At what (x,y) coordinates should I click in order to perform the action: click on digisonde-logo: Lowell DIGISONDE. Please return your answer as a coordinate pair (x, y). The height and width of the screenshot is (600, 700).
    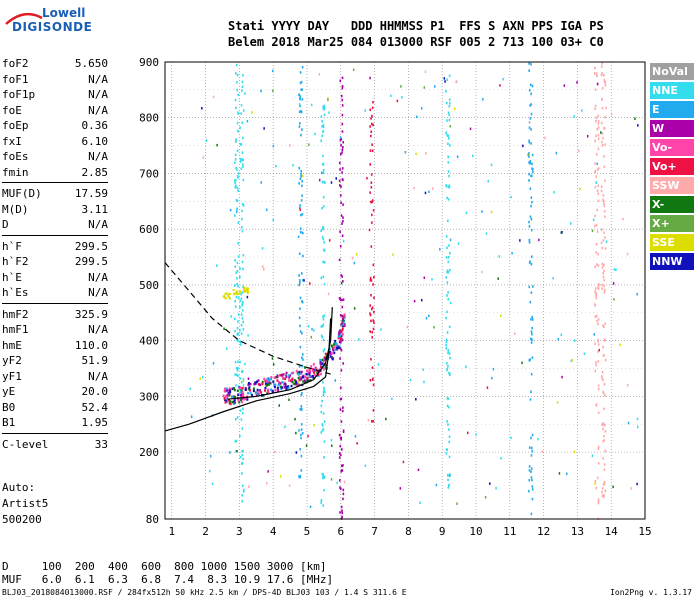
    Looking at the image, I should click on (48, 26).